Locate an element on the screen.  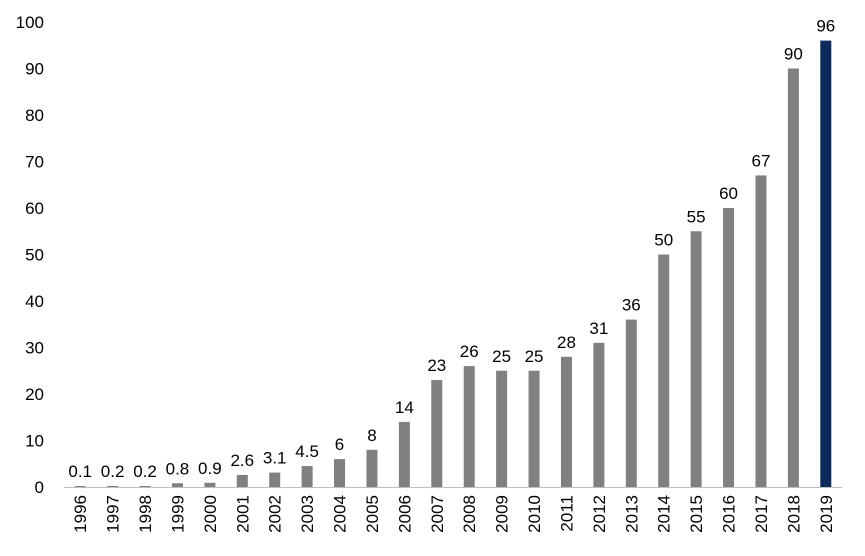
x-tick-label-2013: 2013 is located at coordinates (631, 514).